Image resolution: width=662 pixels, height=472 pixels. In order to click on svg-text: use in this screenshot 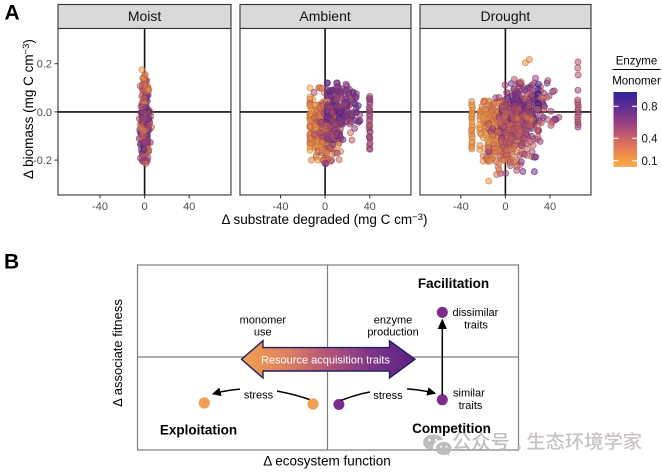, I will do `click(263, 333)`.